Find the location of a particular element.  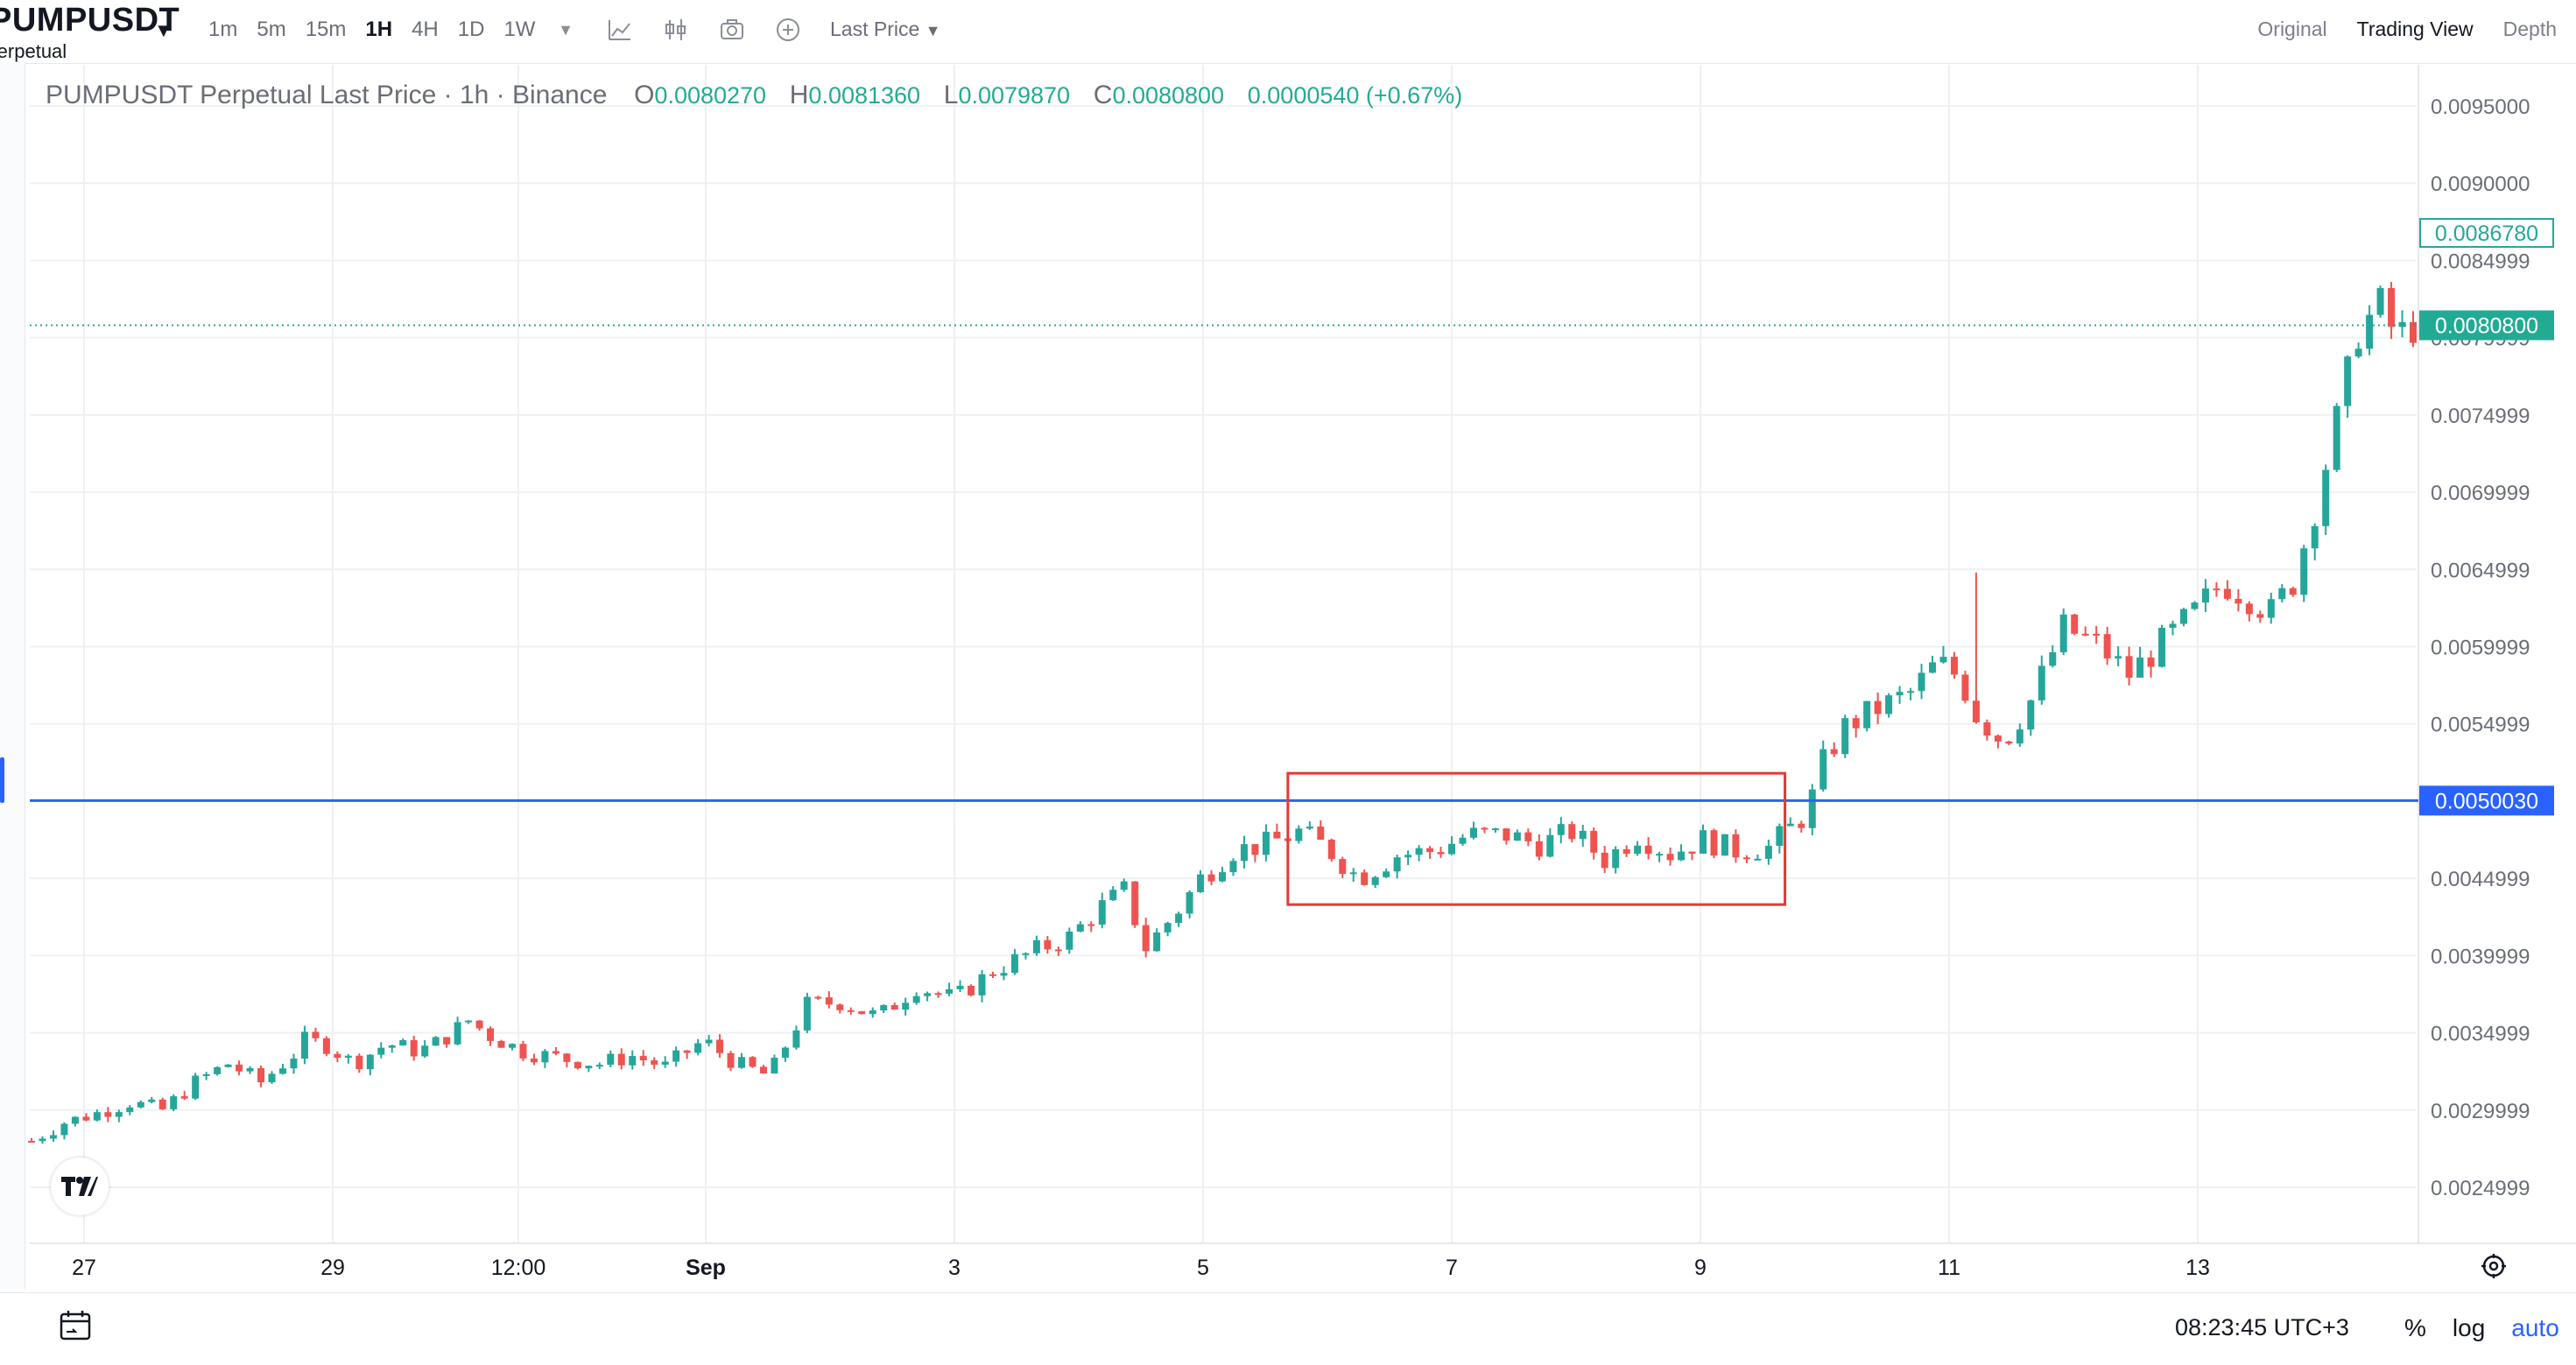

legend-close-label: C is located at coordinates (1103, 95).